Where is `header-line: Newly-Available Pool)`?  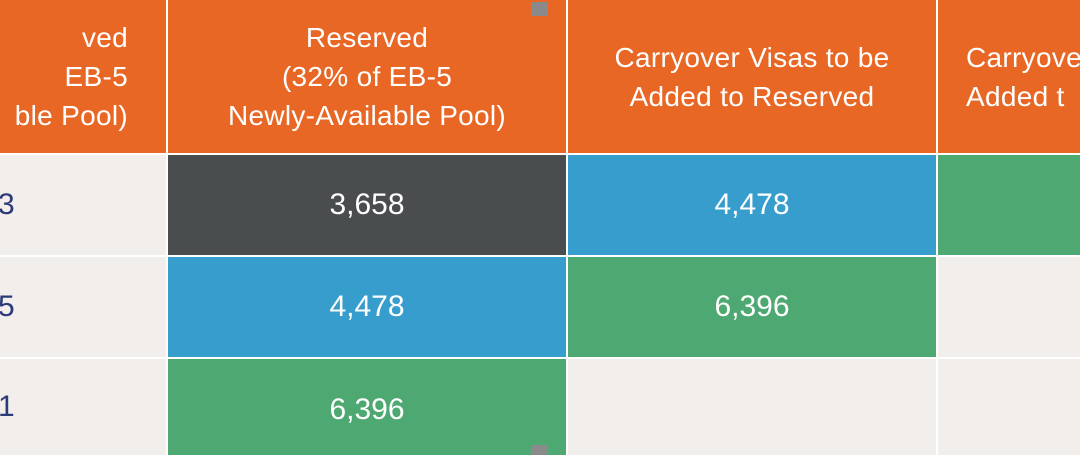
header-line: Newly-Available Pool) is located at coordinates (367, 115).